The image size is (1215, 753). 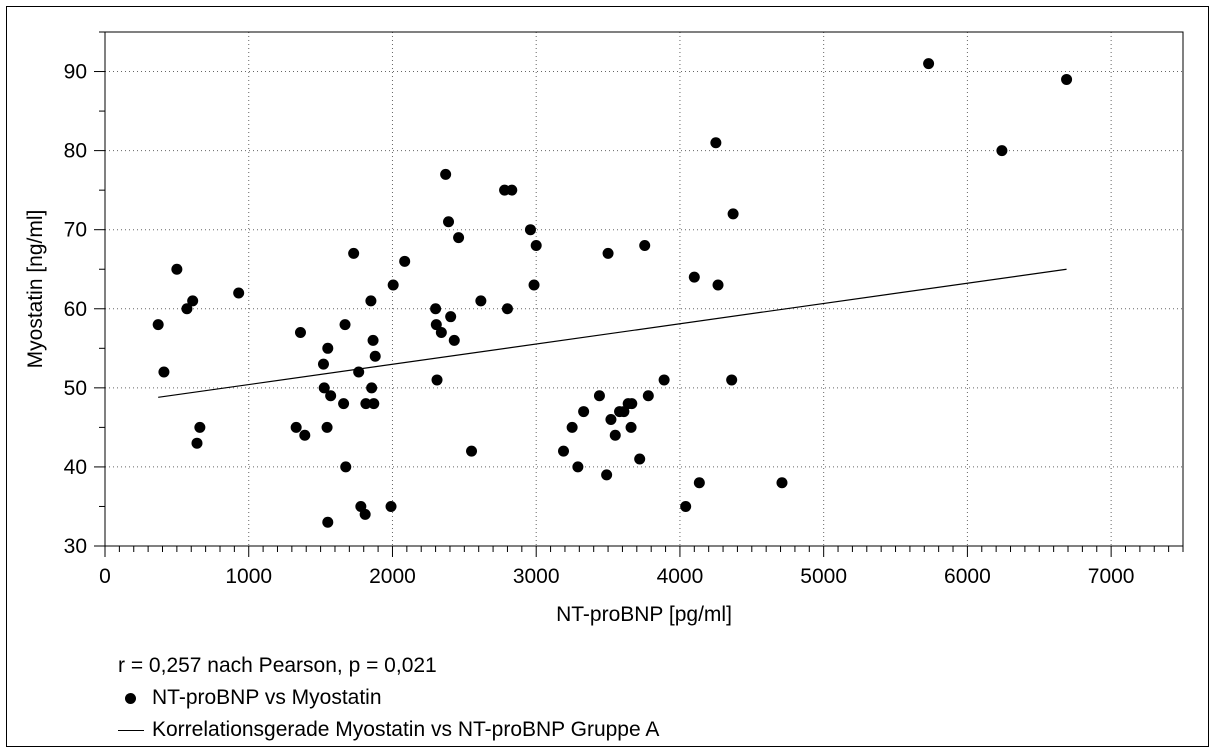 What do you see at coordinates (75, 151) in the screenshot?
I see `y-tick-label: 80` at bounding box center [75, 151].